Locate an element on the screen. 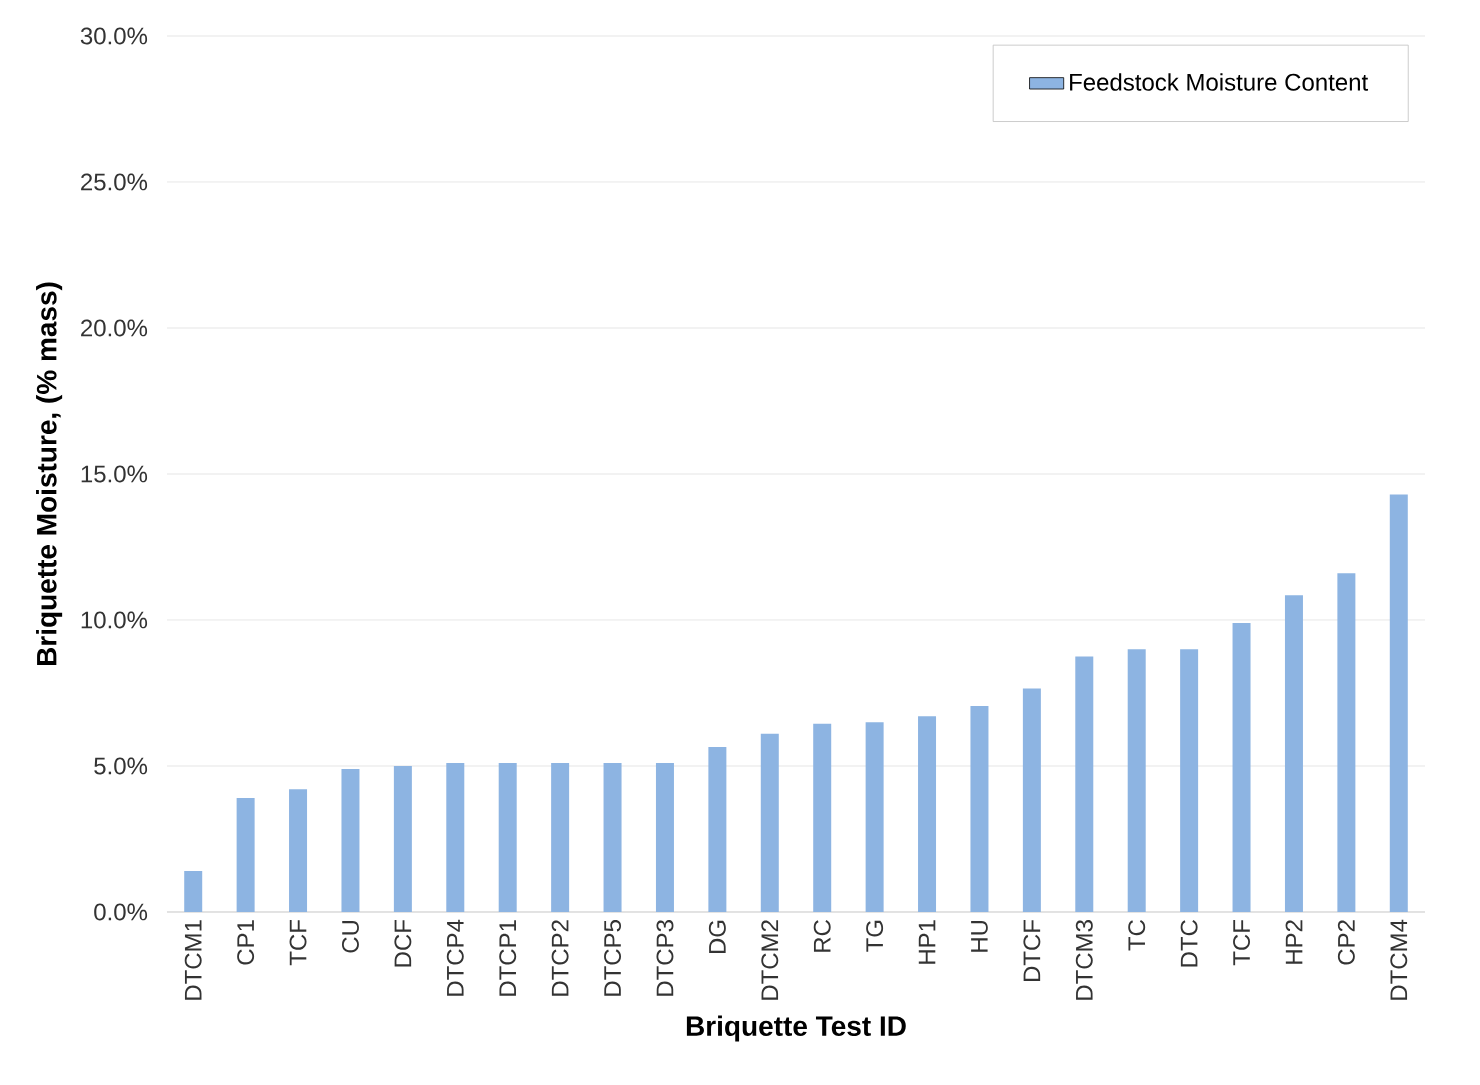 The image size is (1480, 1085). x-tick-label: TG is located at coordinates (875, 936).